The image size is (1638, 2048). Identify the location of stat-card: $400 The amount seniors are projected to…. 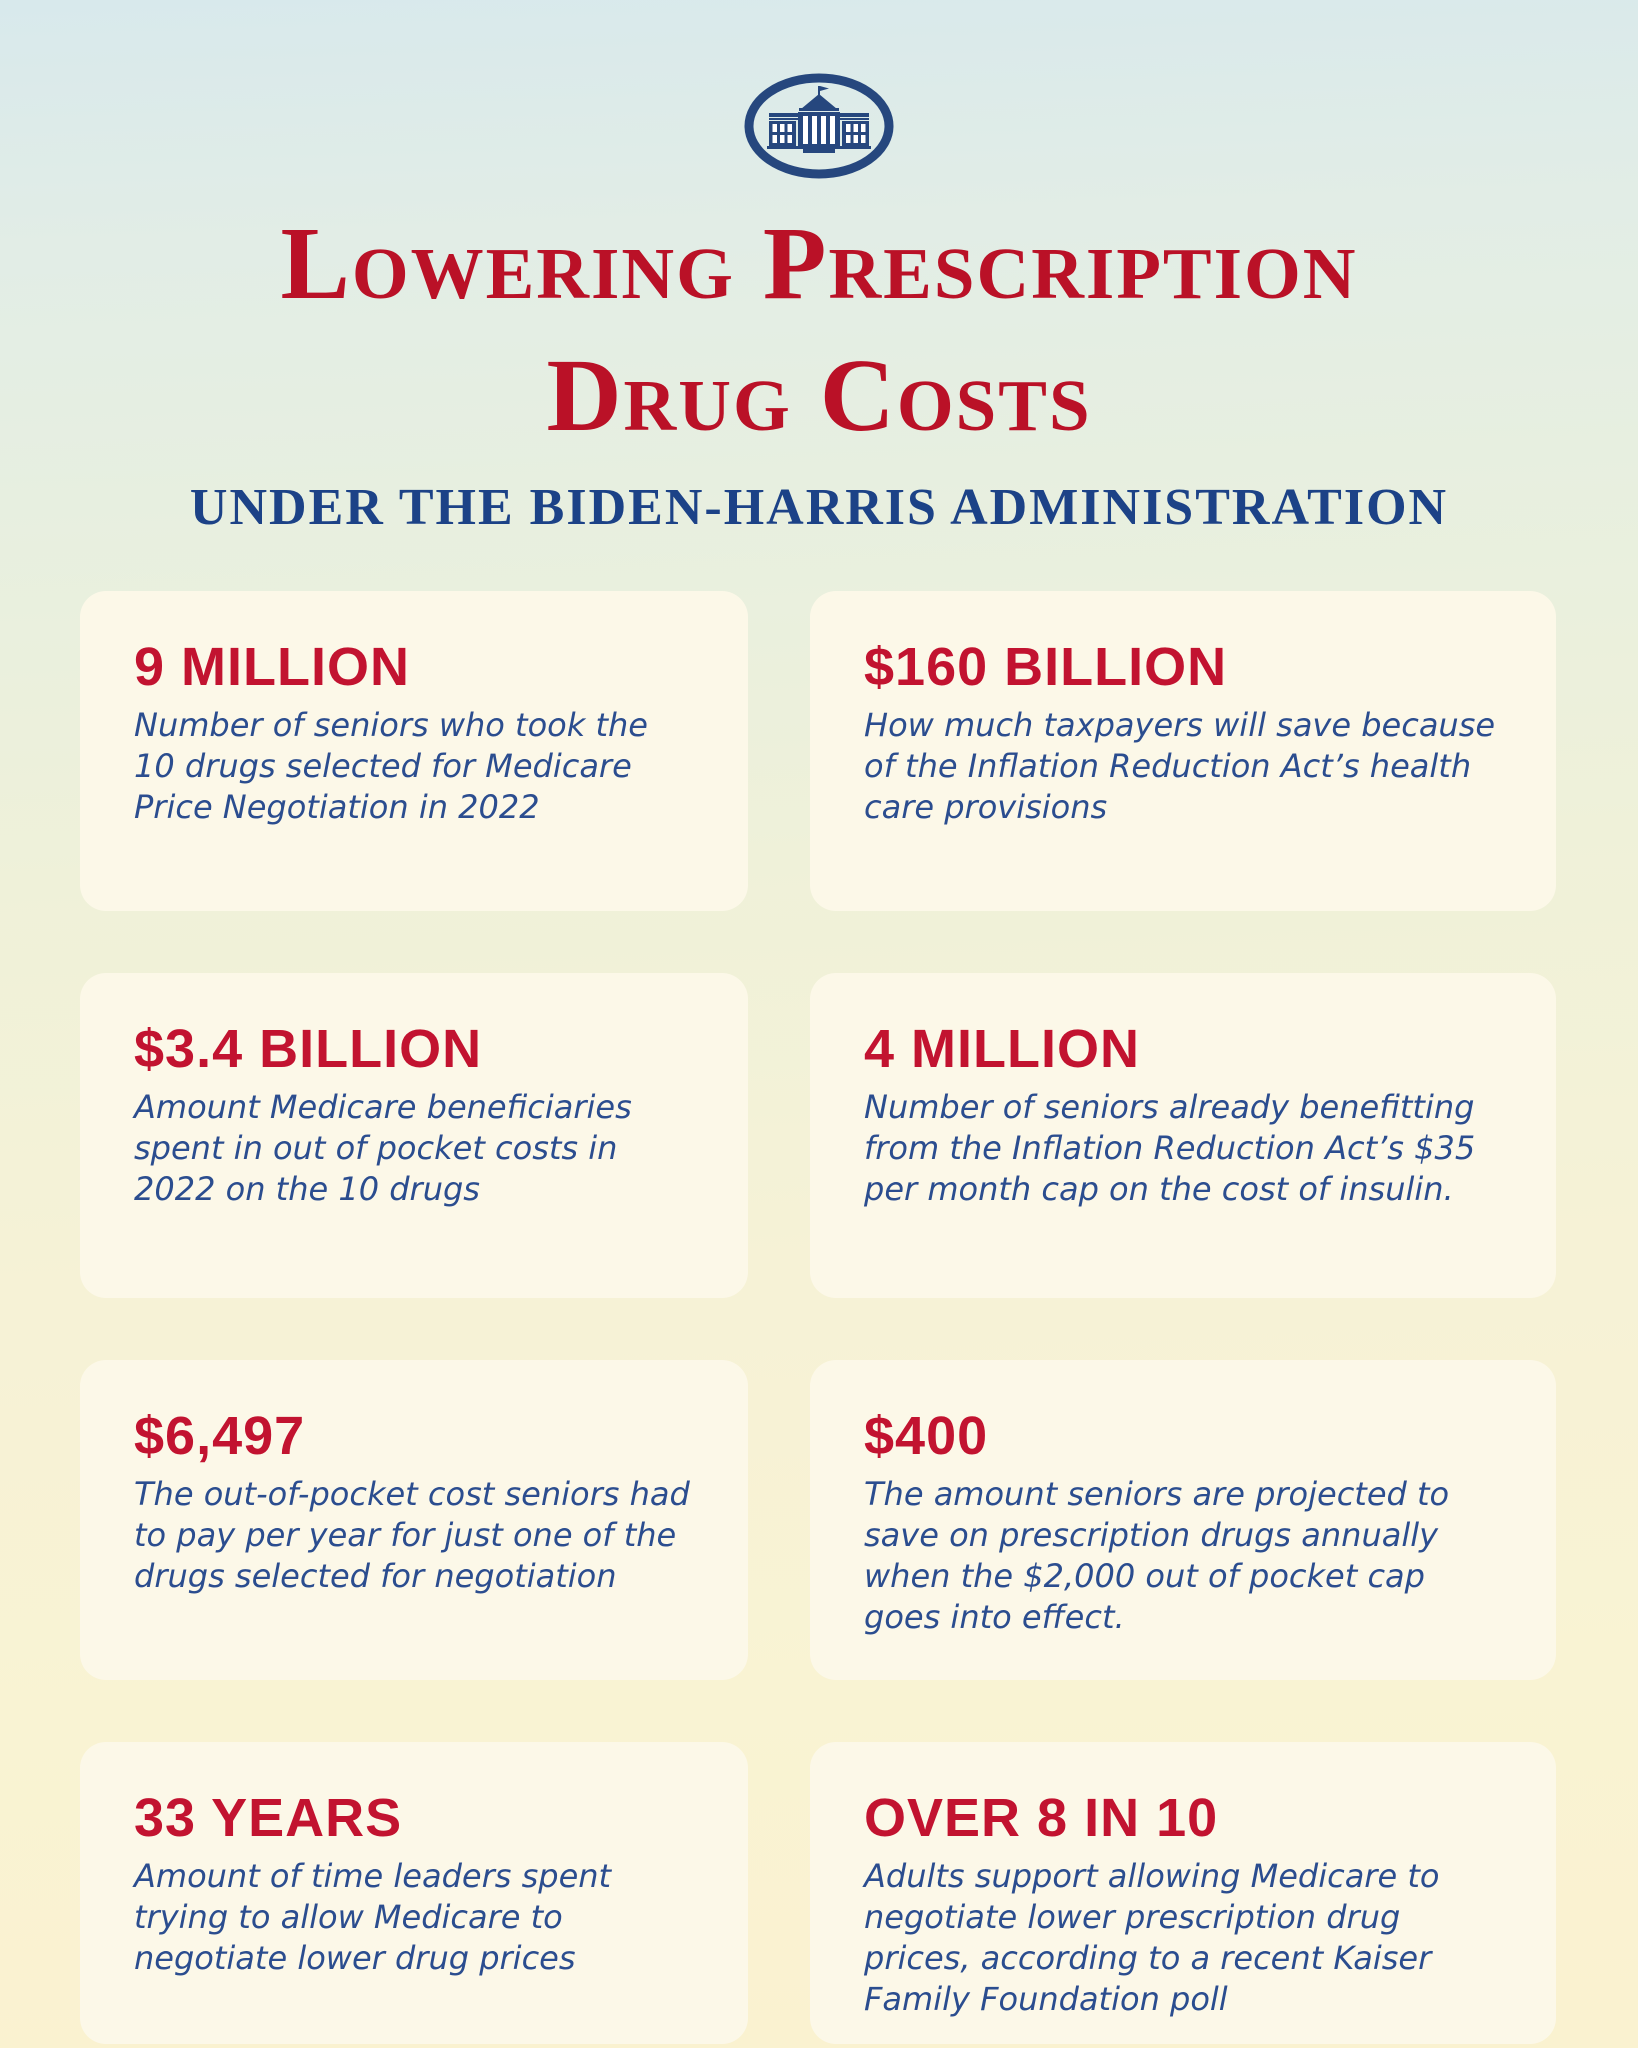
(1183, 1520).